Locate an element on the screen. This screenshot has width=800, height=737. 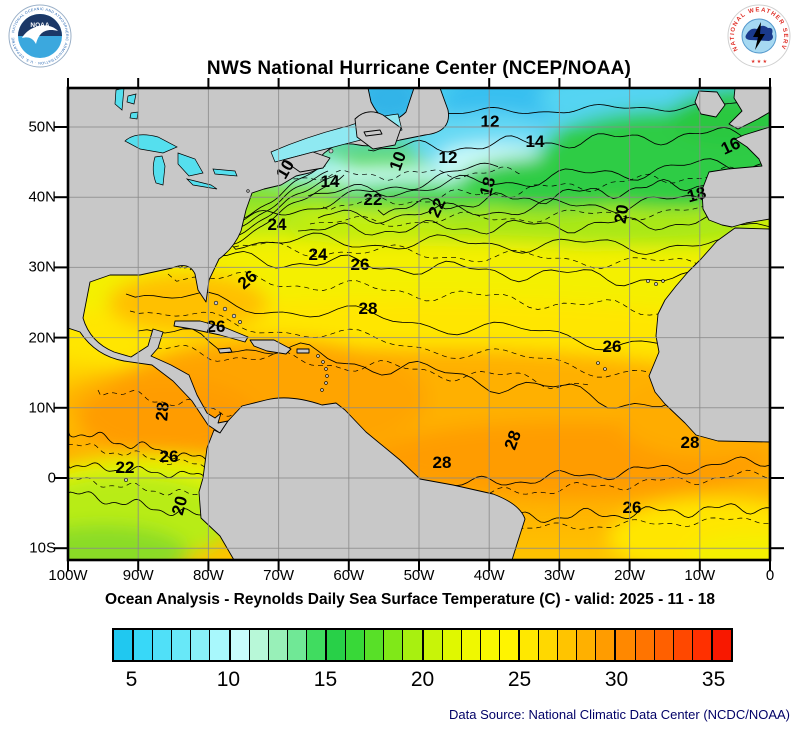
colorbar-tick-label: 25 is located at coordinates (519, 679).